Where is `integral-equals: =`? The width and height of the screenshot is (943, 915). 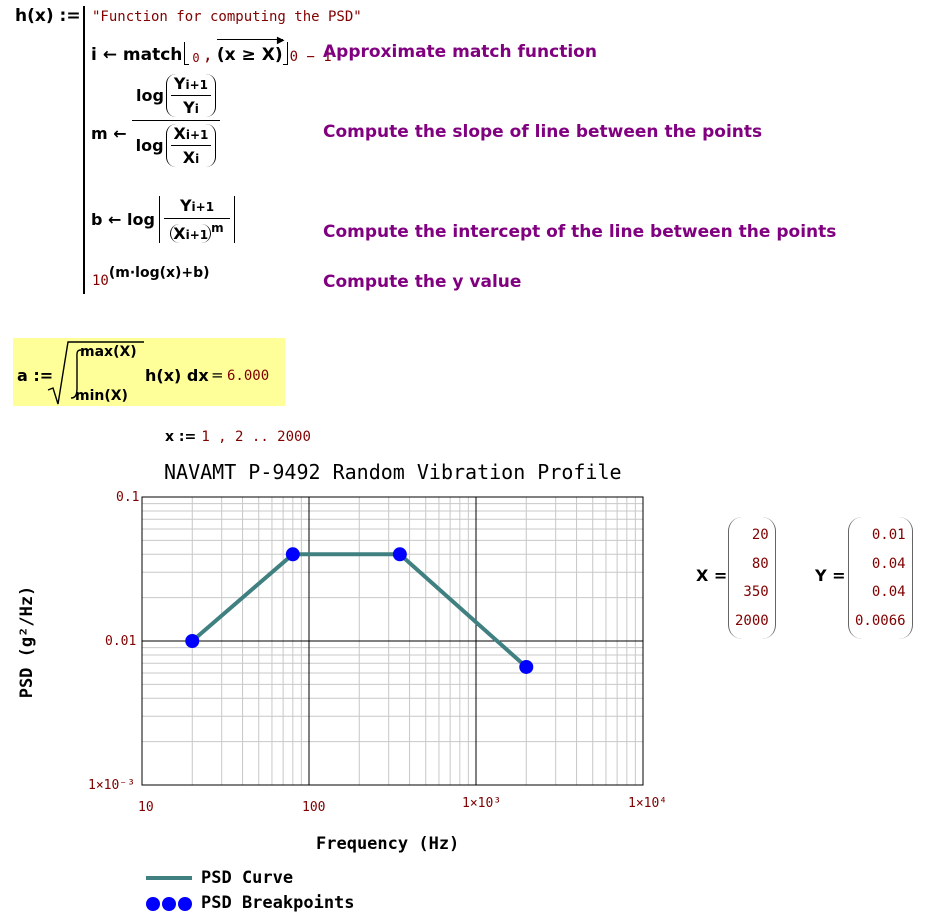
integral-equals: = is located at coordinates (217, 375).